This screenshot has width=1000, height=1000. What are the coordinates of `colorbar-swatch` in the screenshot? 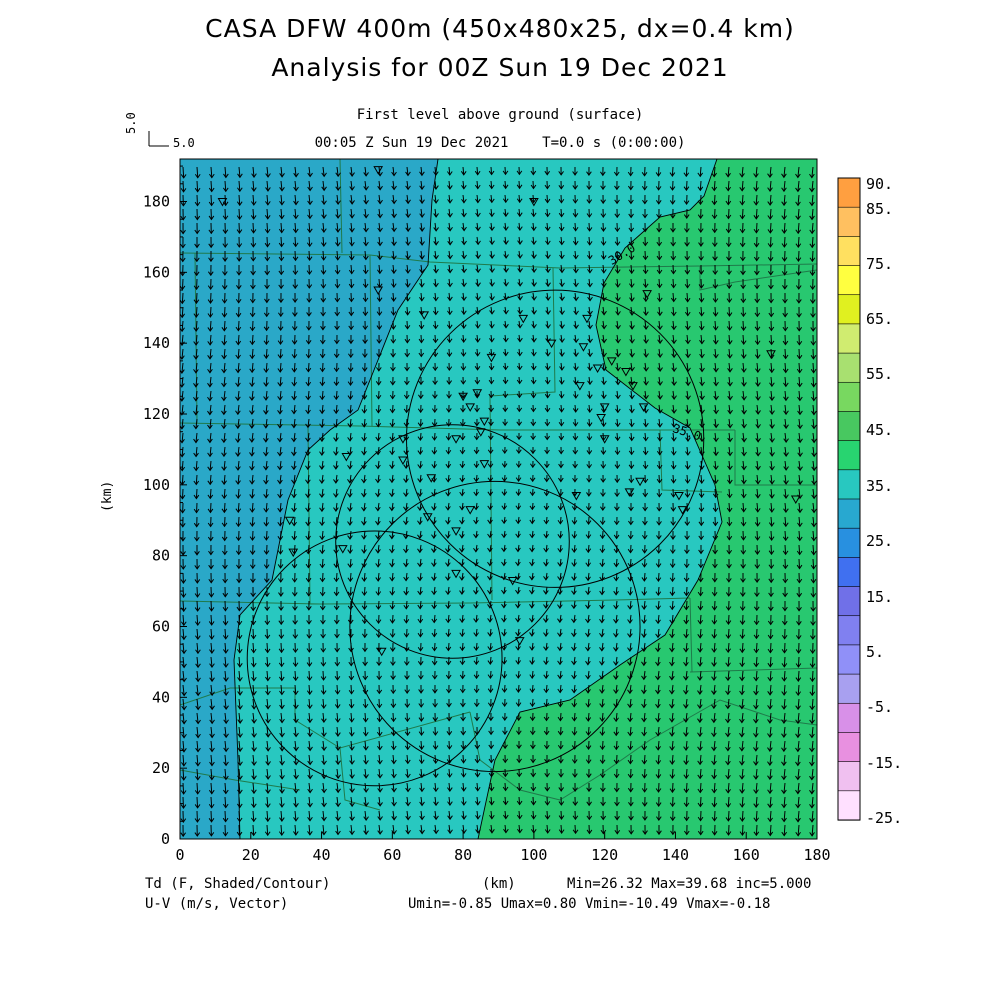 It's located at (849, 221).